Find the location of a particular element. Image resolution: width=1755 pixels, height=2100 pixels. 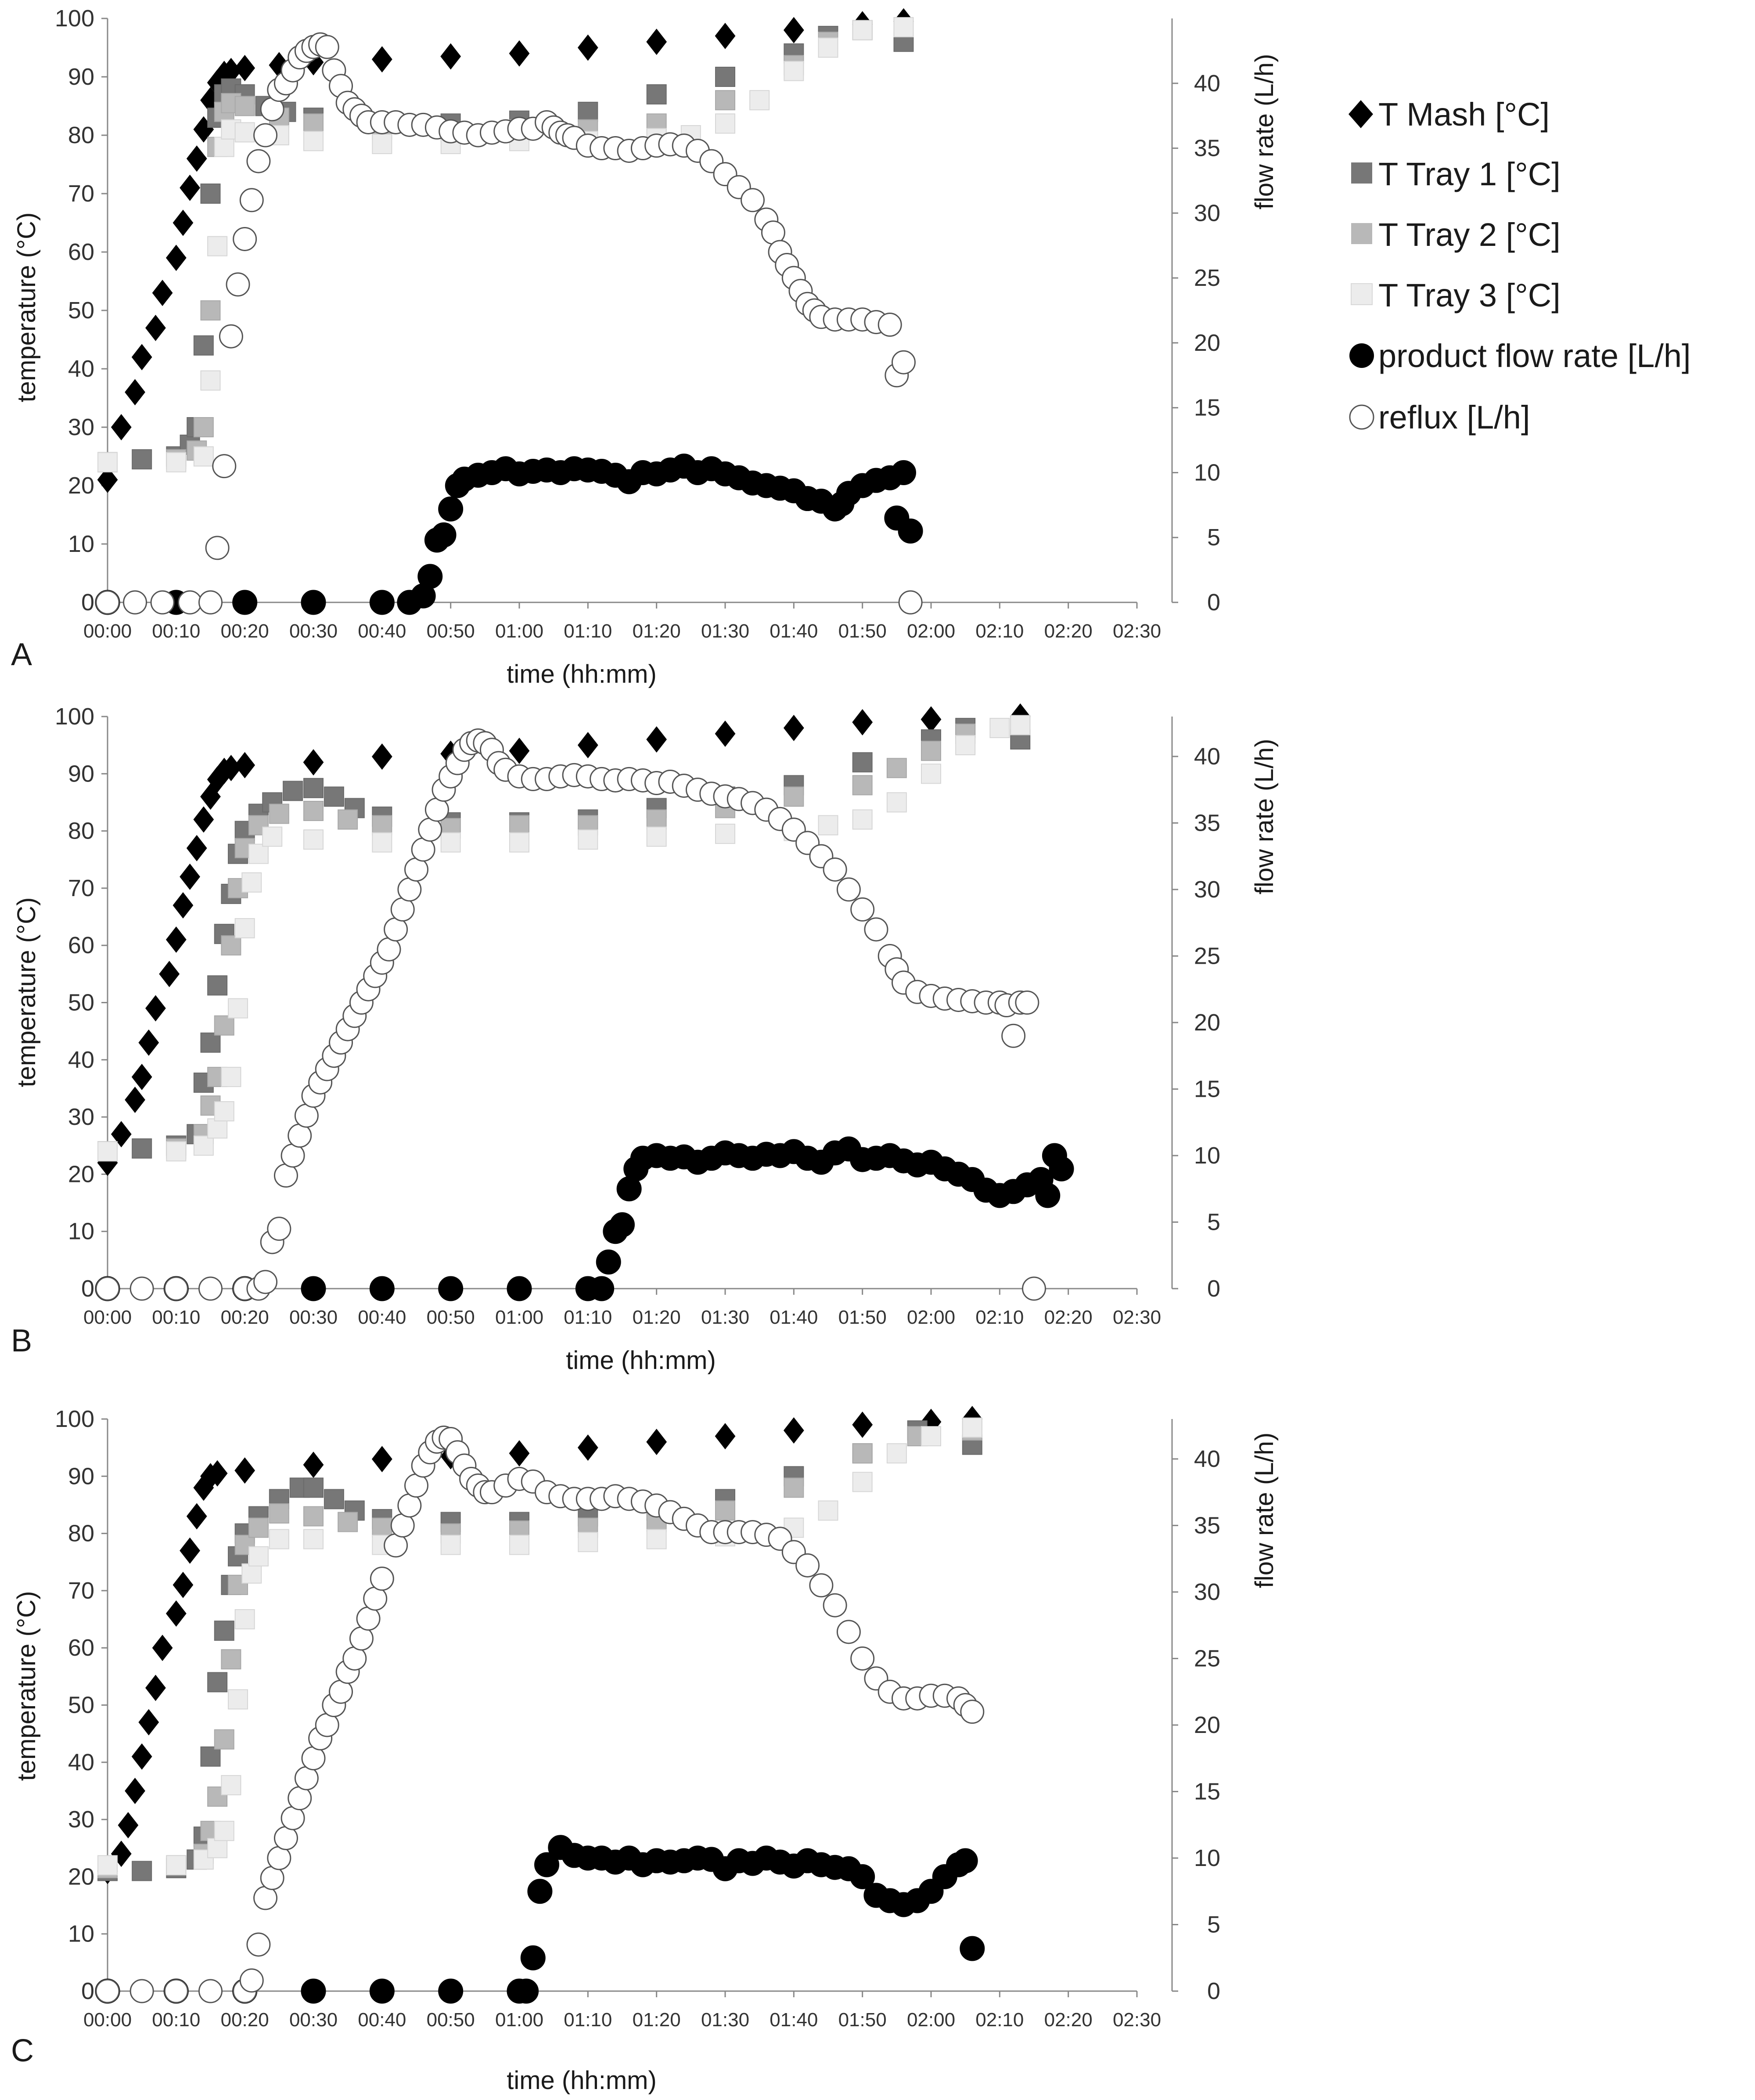

y2-tick-label: 20 is located at coordinates (1207, 1725).